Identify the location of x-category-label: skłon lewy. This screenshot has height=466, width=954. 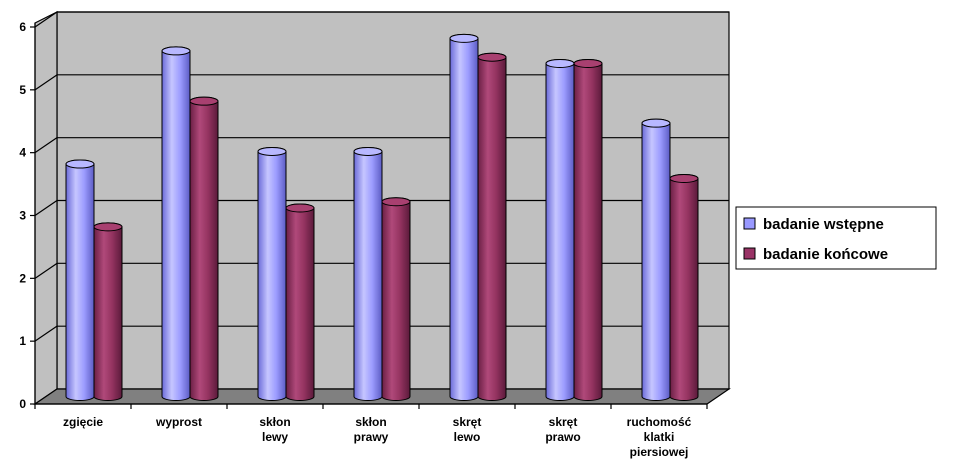
(274, 429).